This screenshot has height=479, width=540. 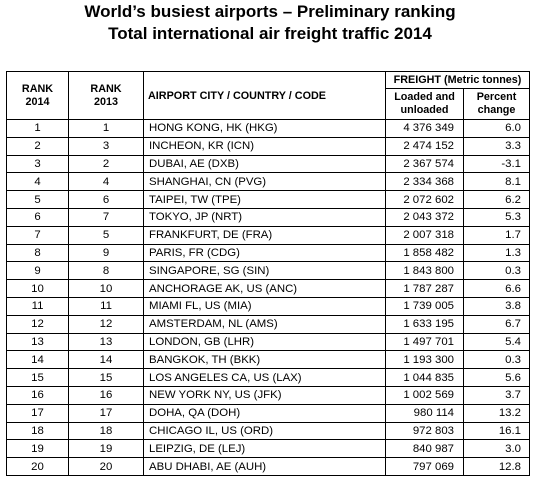 I want to click on rank-2013-cell: 7, so click(x=106, y=217).